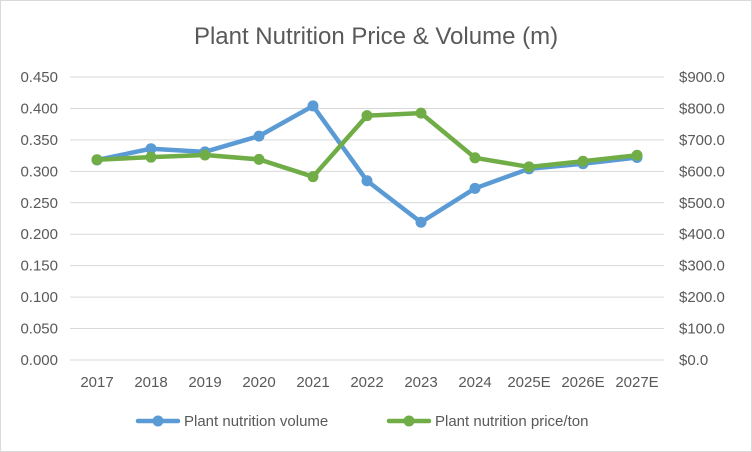 This screenshot has height=452, width=752. I want to click on x-tick-label: 2021, so click(312, 382).